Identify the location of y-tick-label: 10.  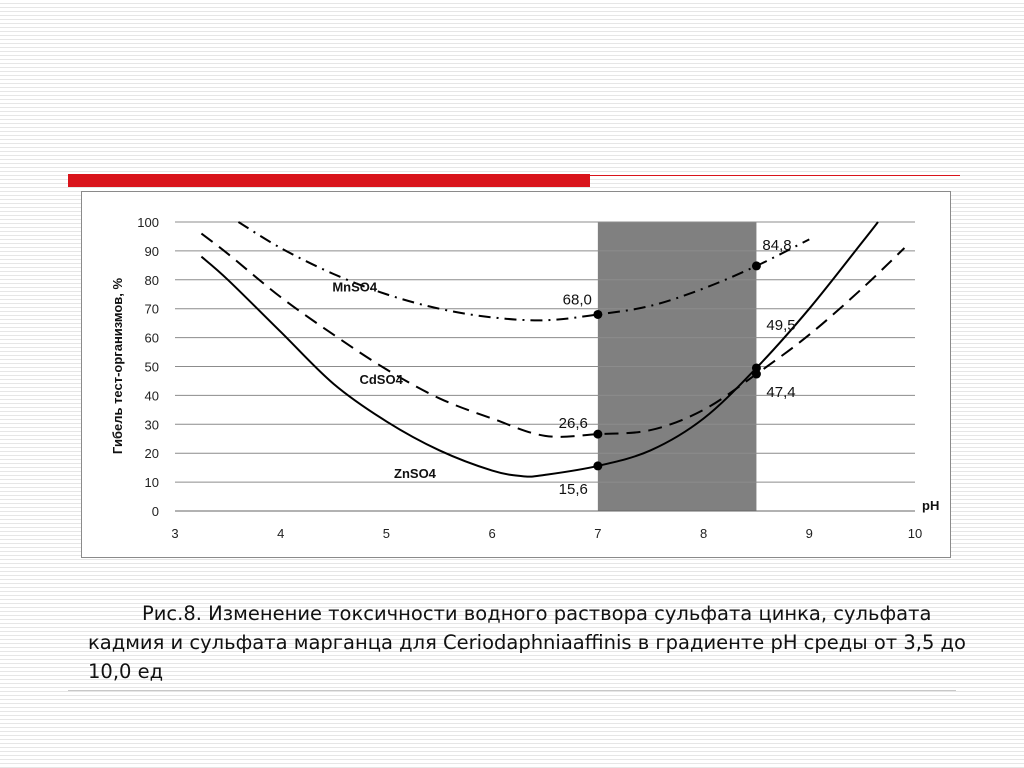
(152, 482).